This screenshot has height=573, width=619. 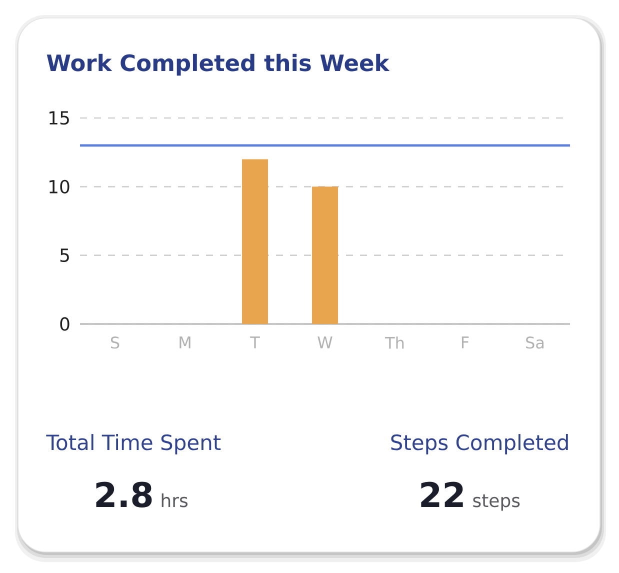 I want to click on x-tick-label: S, so click(x=115, y=342).